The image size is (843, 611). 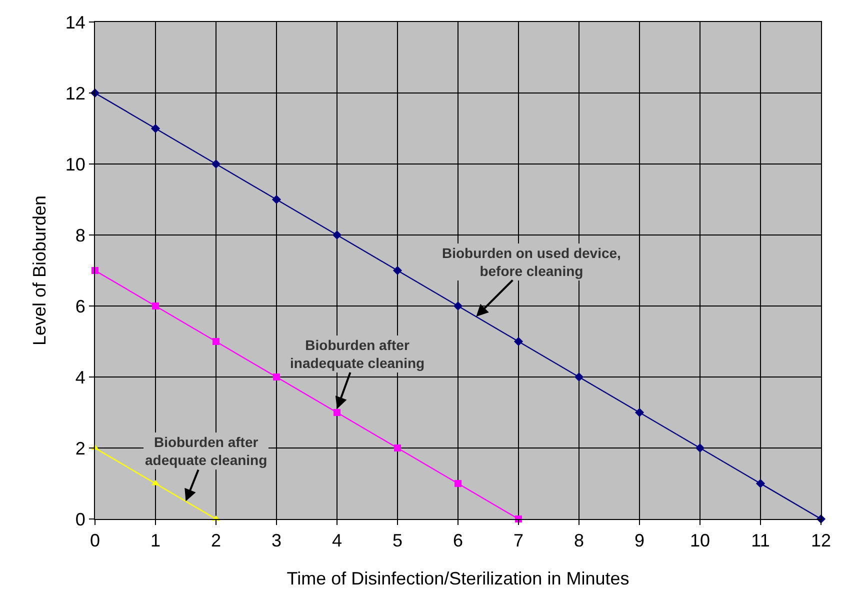 I want to click on x-tick-label: 2, so click(x=216, y=540).